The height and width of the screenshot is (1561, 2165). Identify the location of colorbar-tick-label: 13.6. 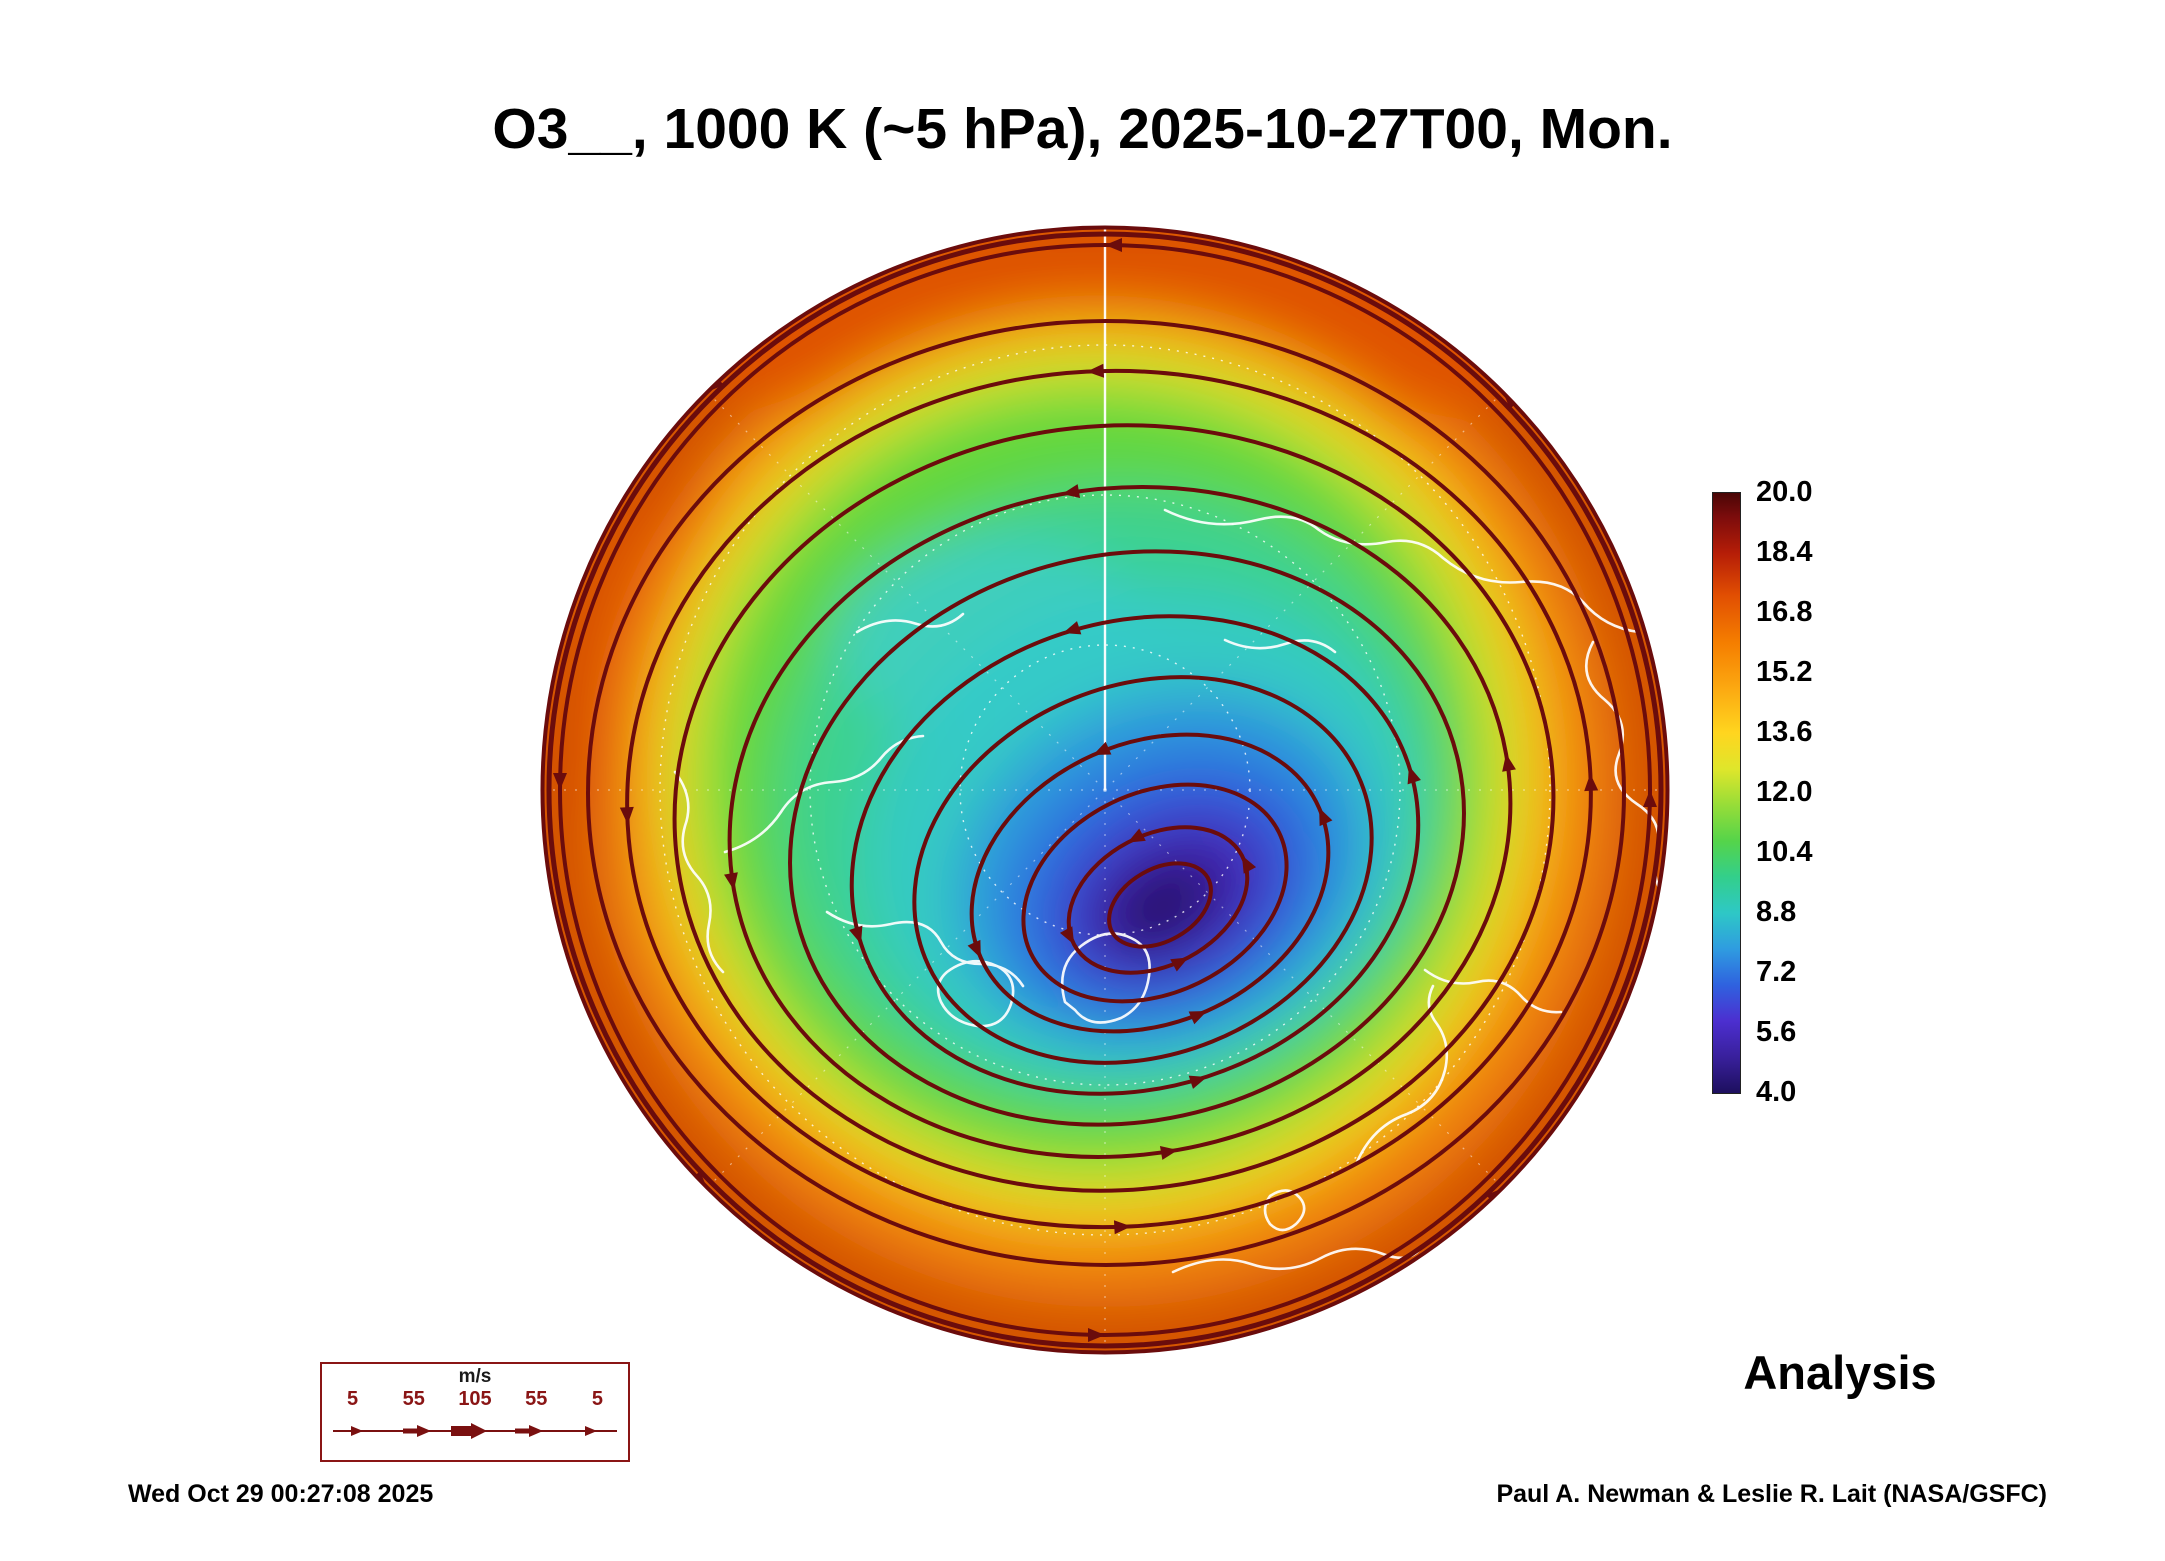
(1784, 732).